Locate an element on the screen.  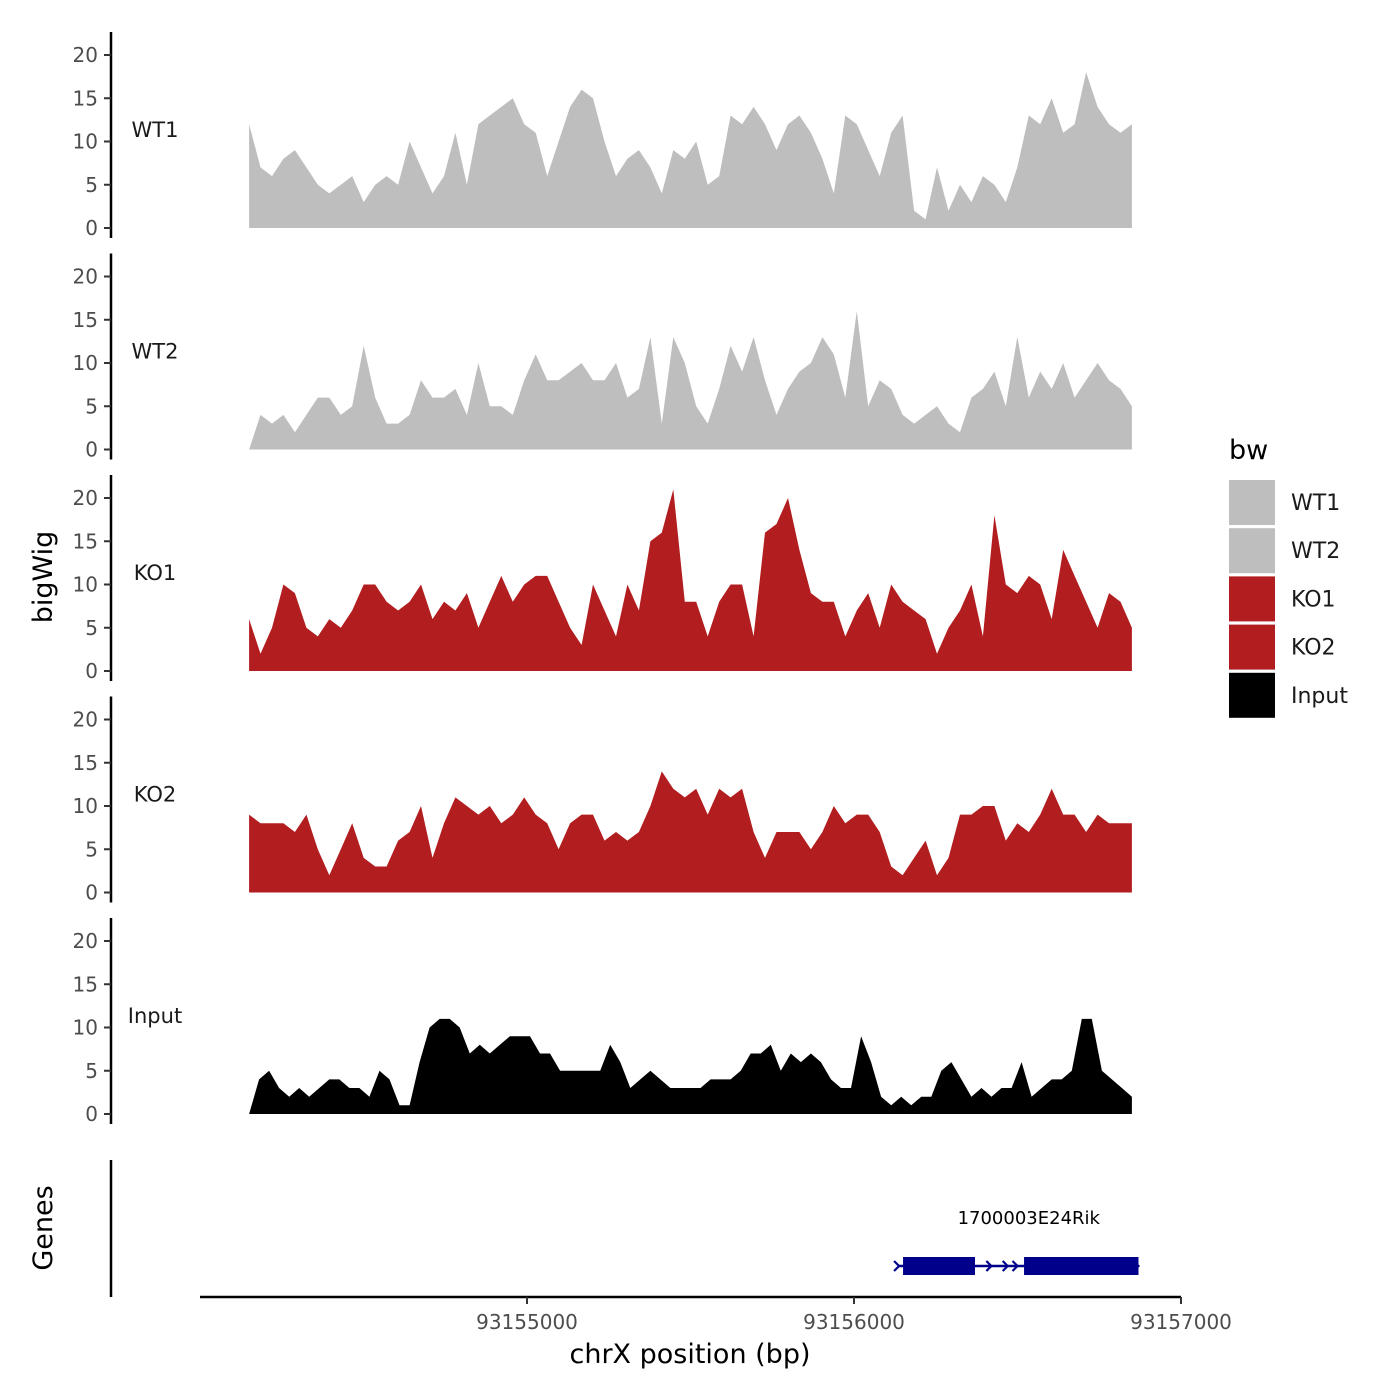
gene-label: 1700003E24Rik is located at coordinates (1029, 1218).